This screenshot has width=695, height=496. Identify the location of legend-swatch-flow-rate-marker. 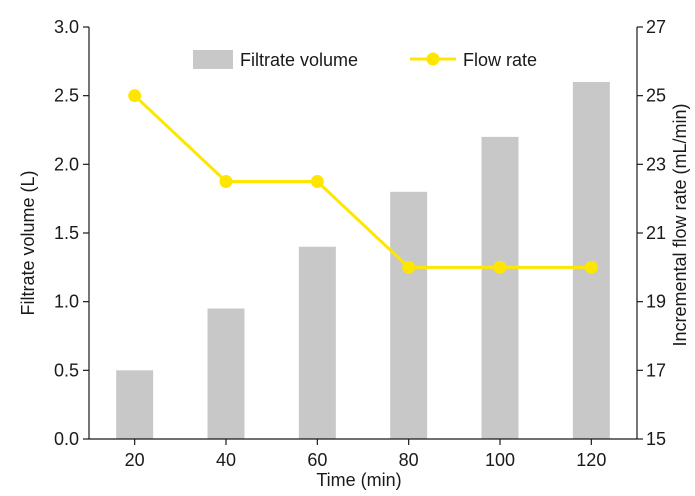
(433, 59).